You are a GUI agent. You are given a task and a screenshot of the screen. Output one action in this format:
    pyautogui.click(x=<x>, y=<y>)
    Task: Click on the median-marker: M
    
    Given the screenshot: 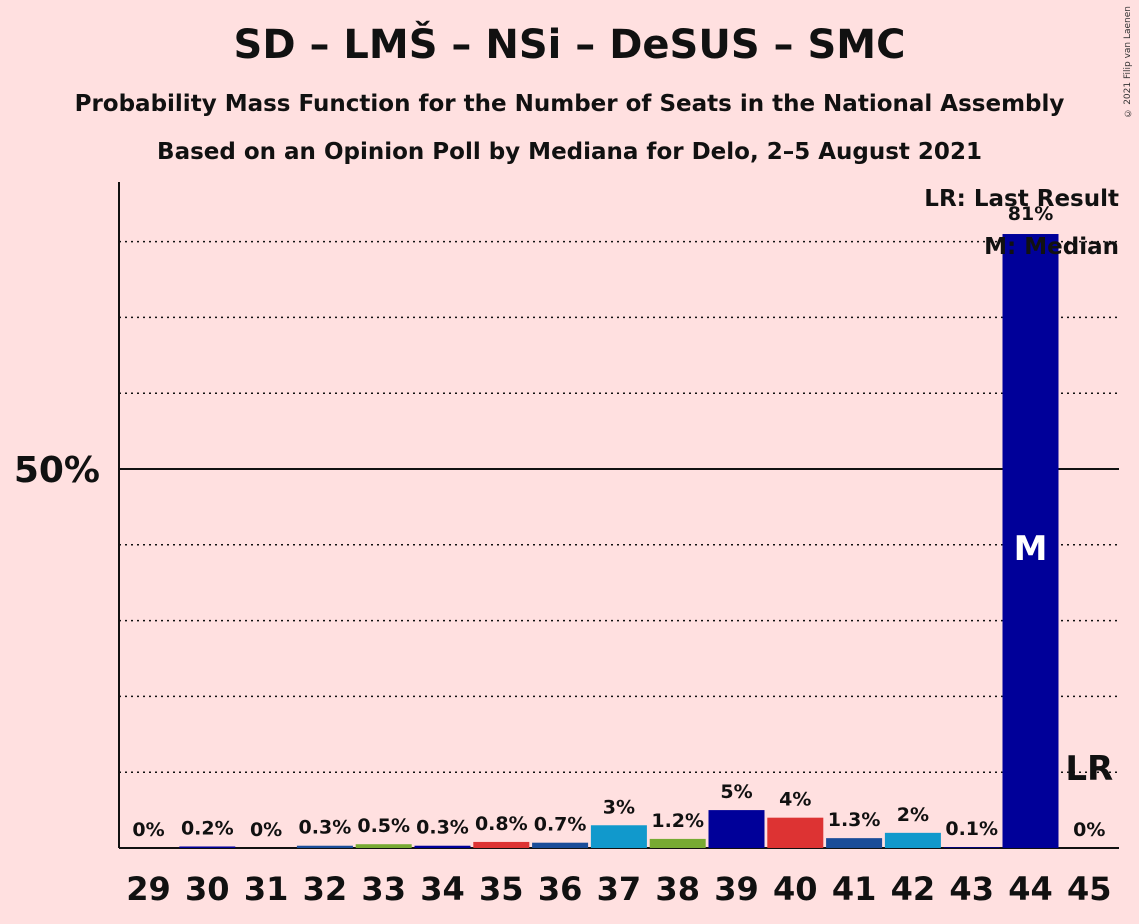 What is the action you would take?
    pyautogui.click(x=1031, y=549)
    